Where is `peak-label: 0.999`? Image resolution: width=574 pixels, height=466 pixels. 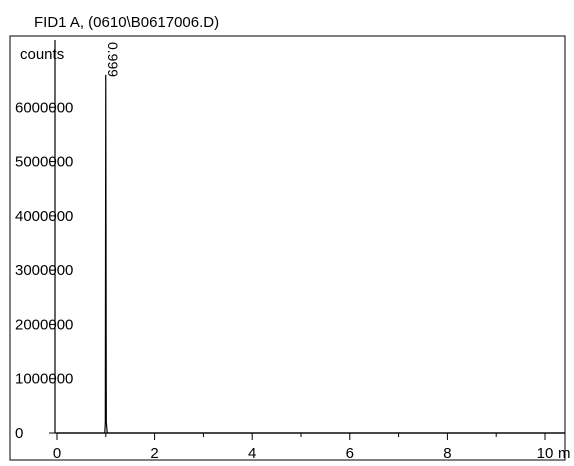 peak-label: 0.999 is located at coordinates (113, 59).